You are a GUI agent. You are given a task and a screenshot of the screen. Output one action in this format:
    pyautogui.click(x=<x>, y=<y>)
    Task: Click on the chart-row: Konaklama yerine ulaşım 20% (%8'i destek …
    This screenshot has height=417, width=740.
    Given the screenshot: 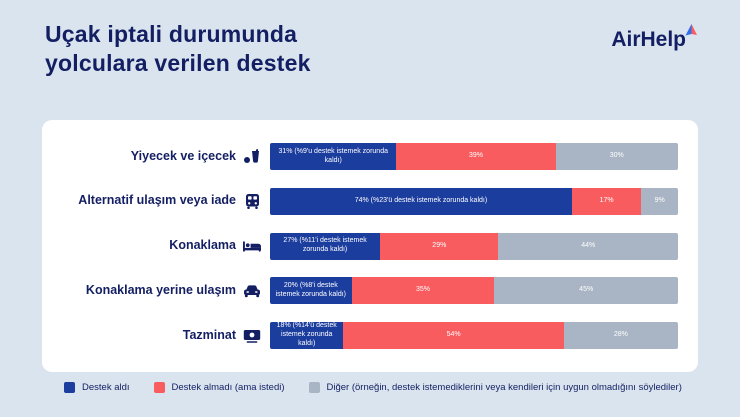 What is the action you would take?
    pyautogui.click(x=366, y=291)
    